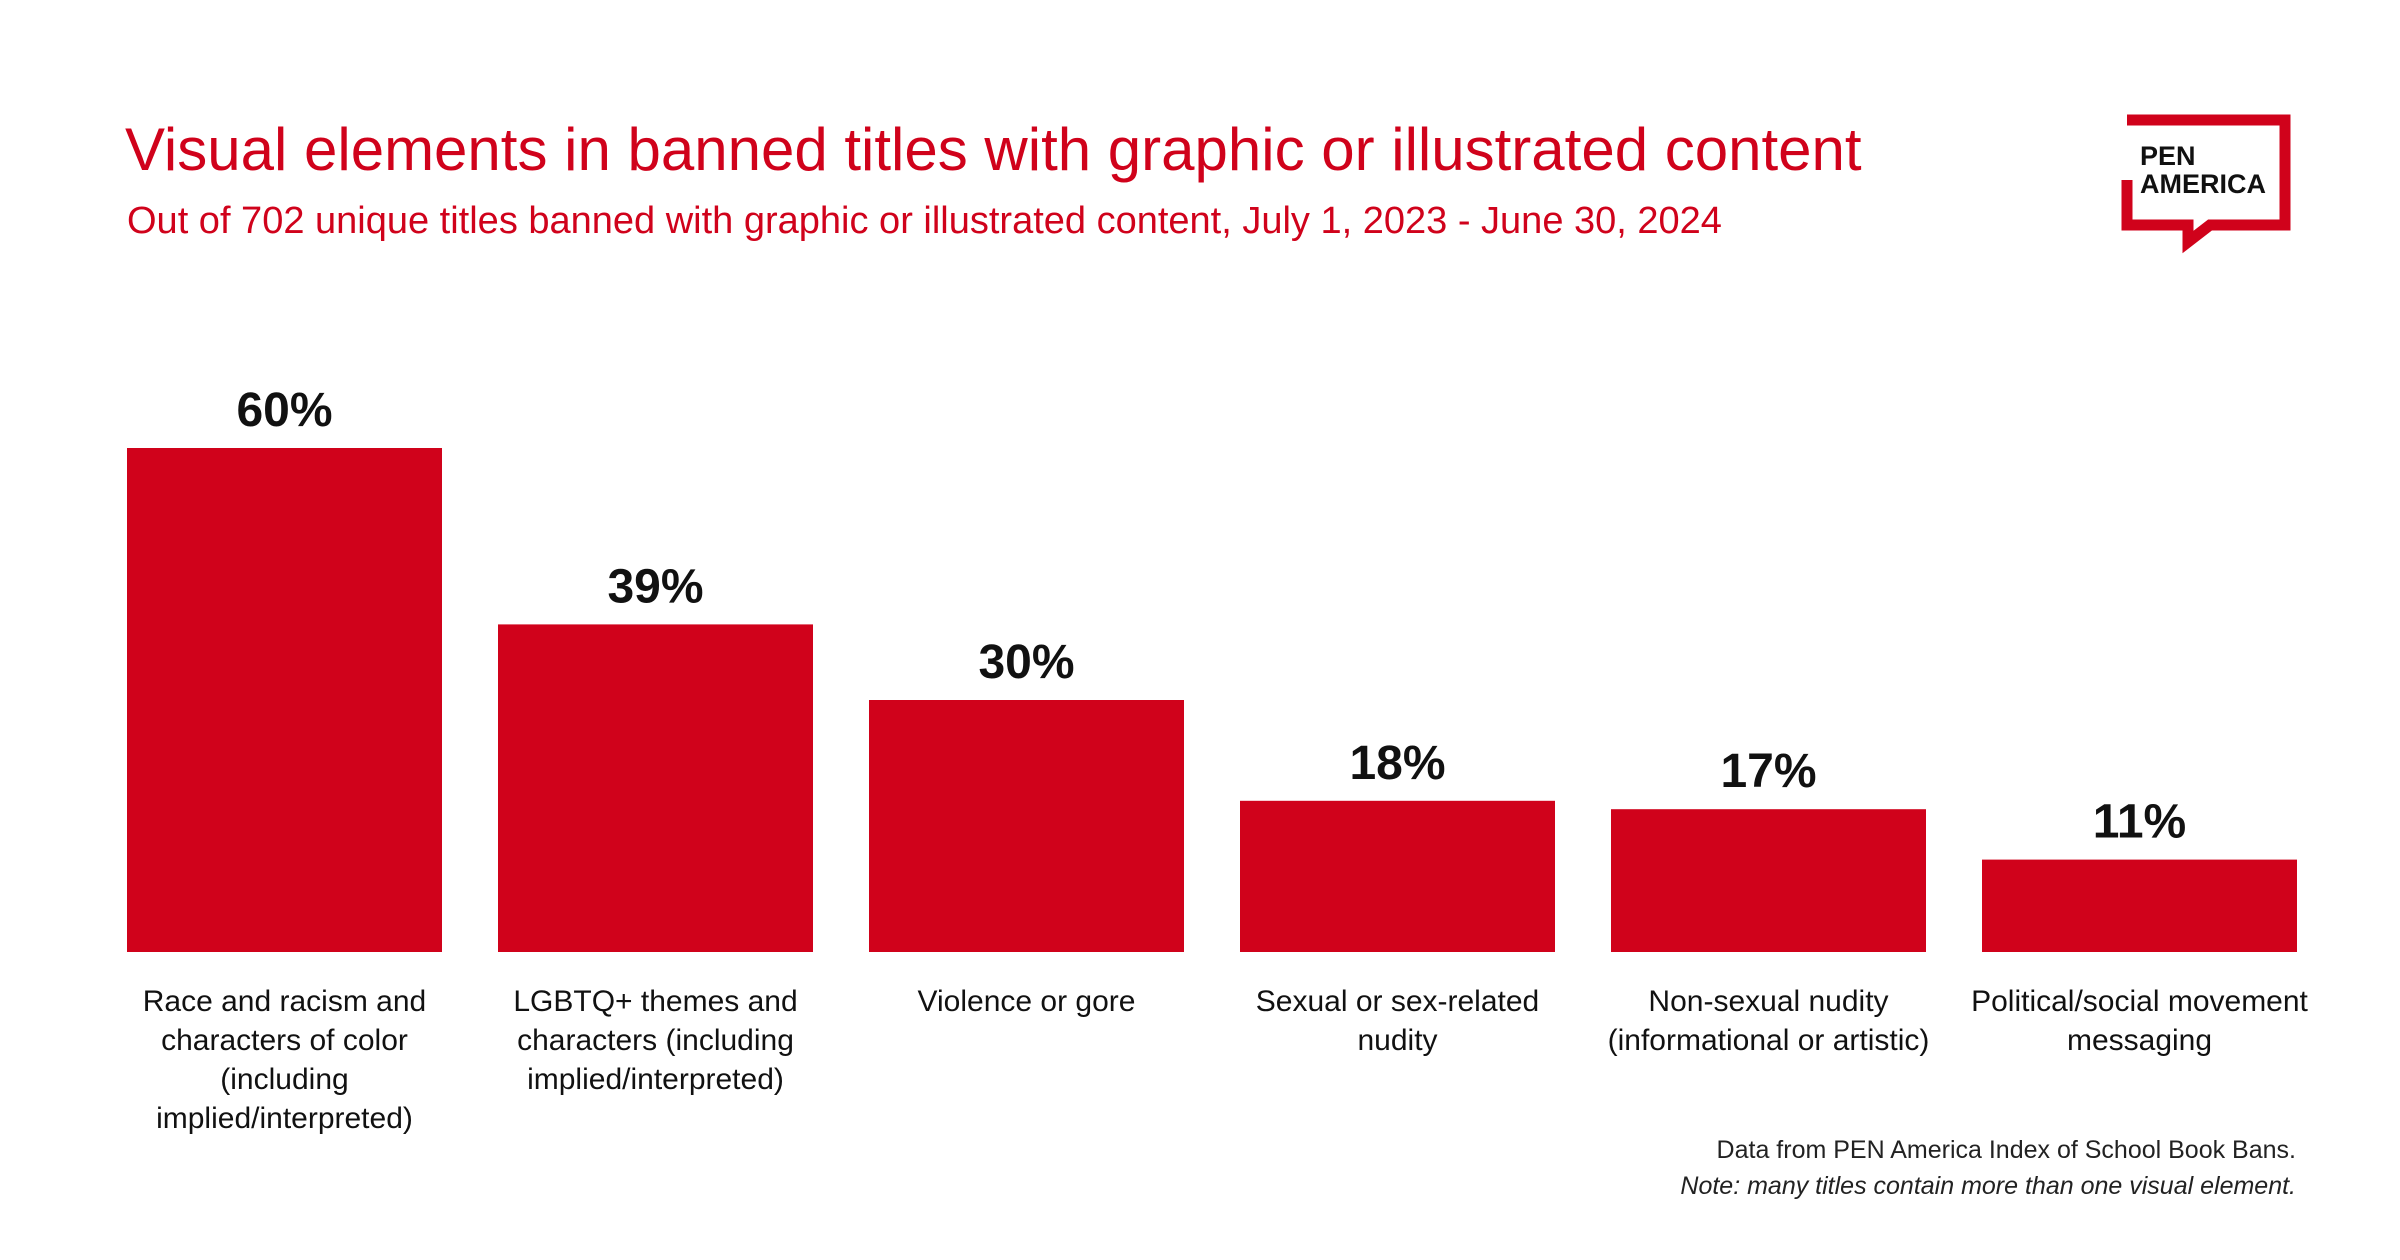 Image resolution: width=2400 pixels, height=1260 pixels. What do you see at coordinates (1026, 1001) in the screenshot?
I see `x-tick-label: Violence or gore` at bounding box center [1026, 1001].